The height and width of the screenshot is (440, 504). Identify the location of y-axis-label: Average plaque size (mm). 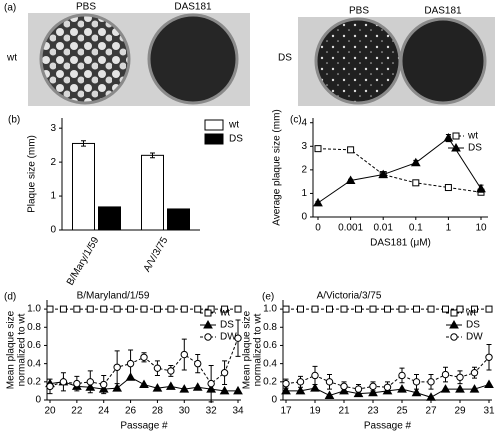
(277, 167).